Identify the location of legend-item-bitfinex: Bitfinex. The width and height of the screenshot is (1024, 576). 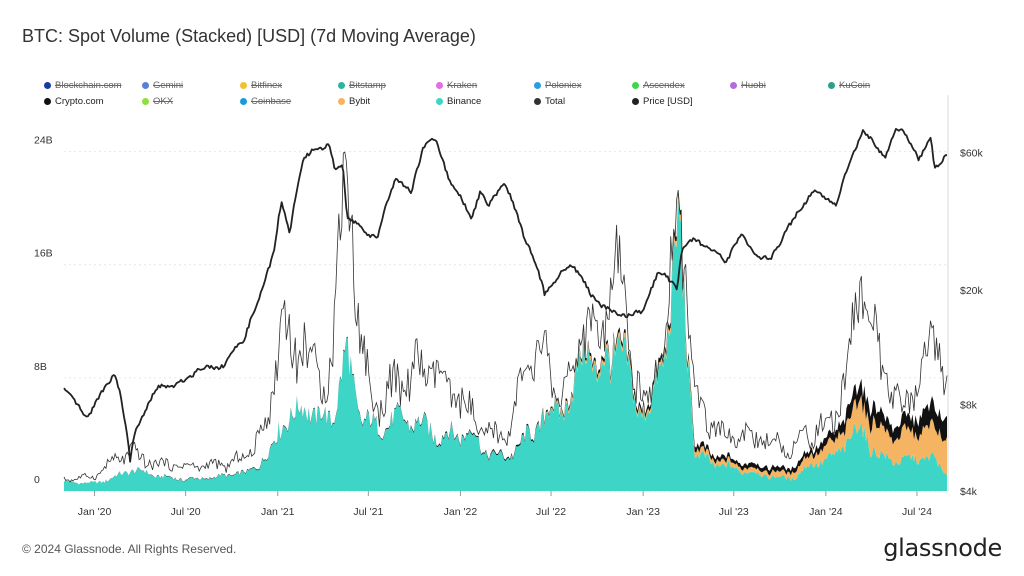
(289, 85).